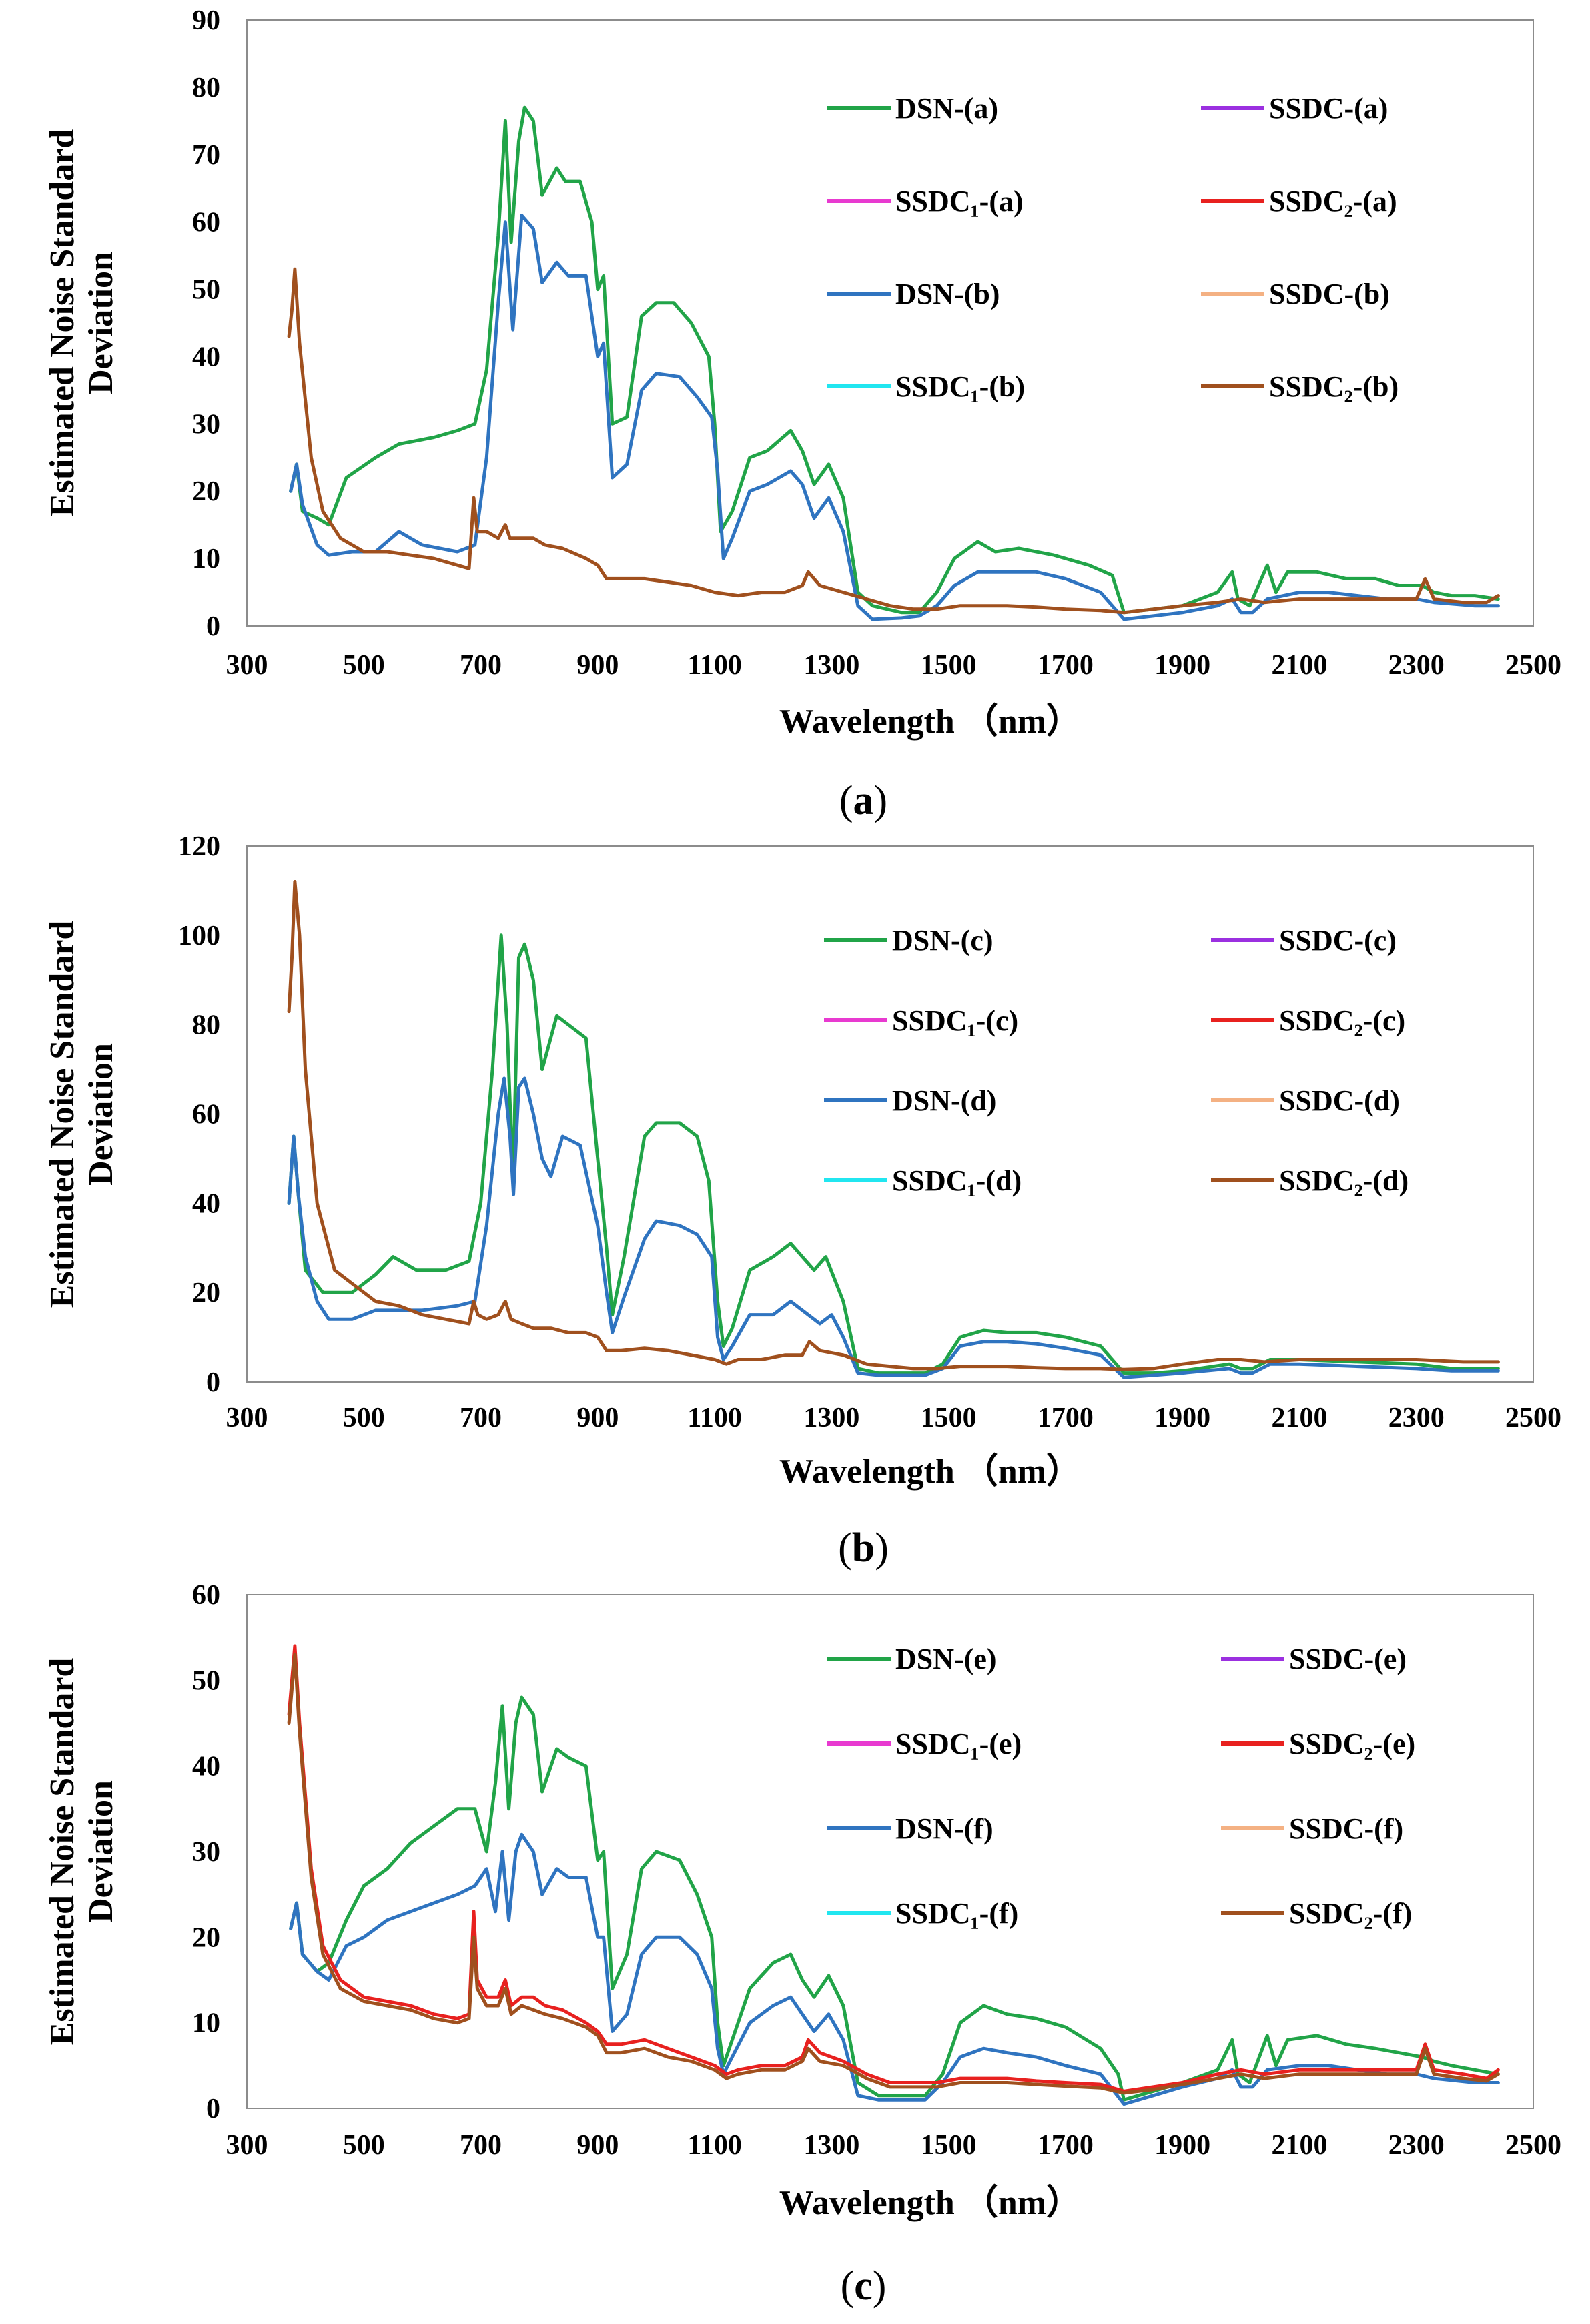 The width and height of the screenshot is (1590, 2324). Describe the element at coordinates (942, 940) in the screenshot. I see `legend-label: DSN-(c)` at that location.